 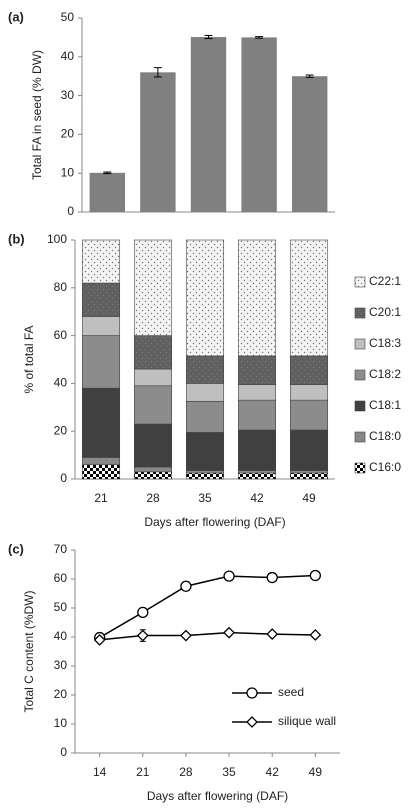 I want to click on panel-label: (a), so click(x=16, y=16).